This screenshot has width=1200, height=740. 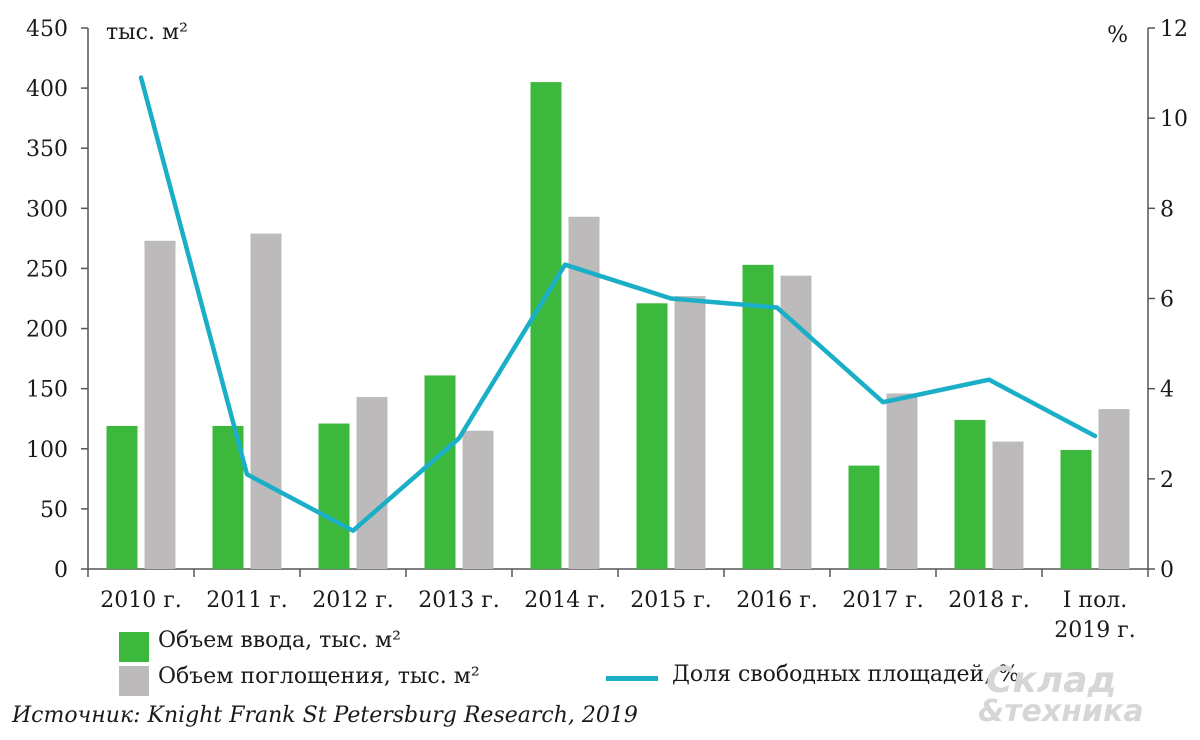 What do you see at coordinates (1167, 300) in the screenshot?
I see `right-tick-label: 6` at bounding box center [1167, 300].